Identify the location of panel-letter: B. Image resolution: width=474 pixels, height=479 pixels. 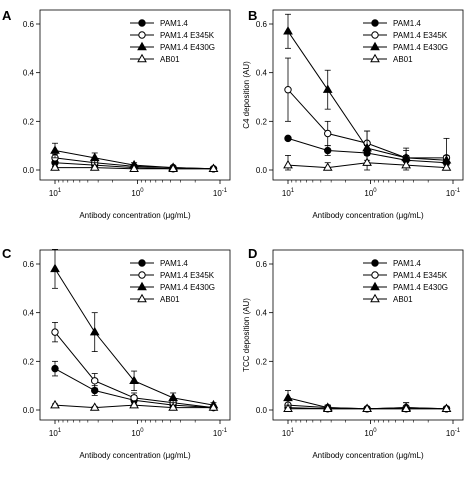
(252, 15).